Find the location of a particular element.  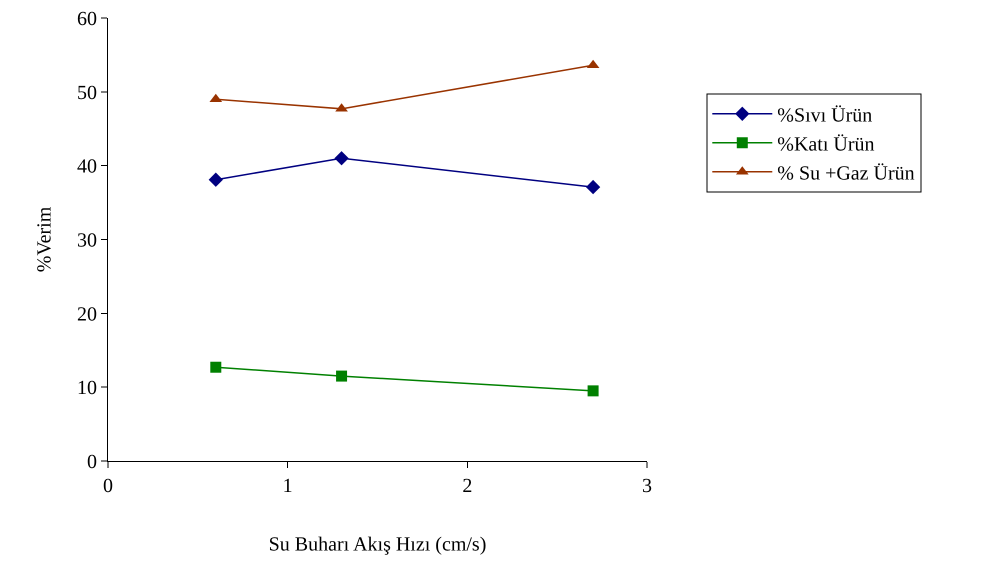

y-tick-label: 10 is located at coordinates (87, 388).